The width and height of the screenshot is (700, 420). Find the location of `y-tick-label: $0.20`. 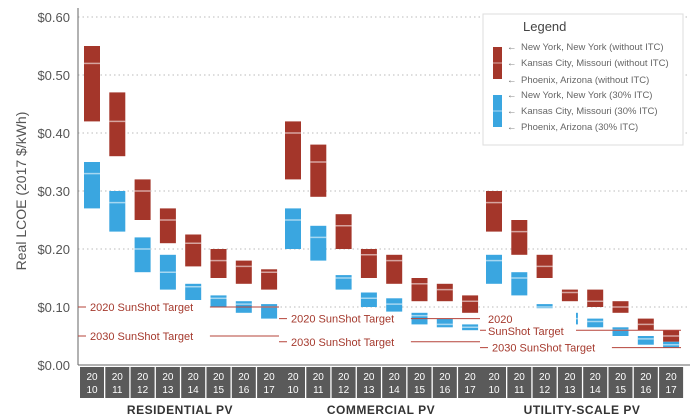

y-tick-label: $0.20 is located at coordinates (53, 249).